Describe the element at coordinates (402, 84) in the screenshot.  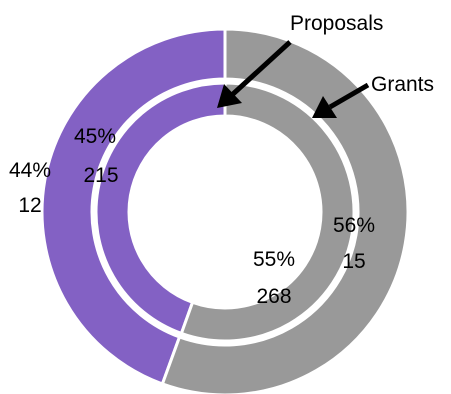
I see `outer-ring-callout-label: Grants` at that location.